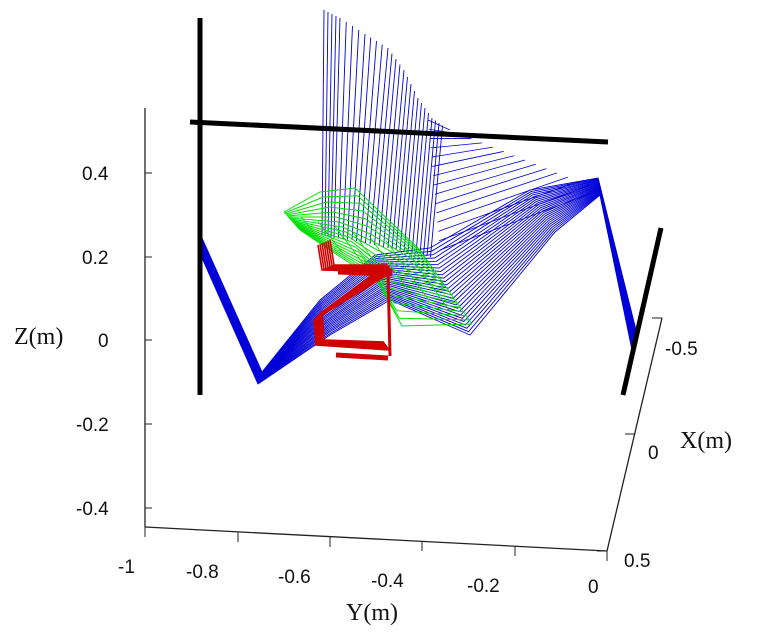  What do you see at coordinates (38, 337) in the screenshot?
I see `z-axis-label: Z(m)` at bounding box center [38, 337].